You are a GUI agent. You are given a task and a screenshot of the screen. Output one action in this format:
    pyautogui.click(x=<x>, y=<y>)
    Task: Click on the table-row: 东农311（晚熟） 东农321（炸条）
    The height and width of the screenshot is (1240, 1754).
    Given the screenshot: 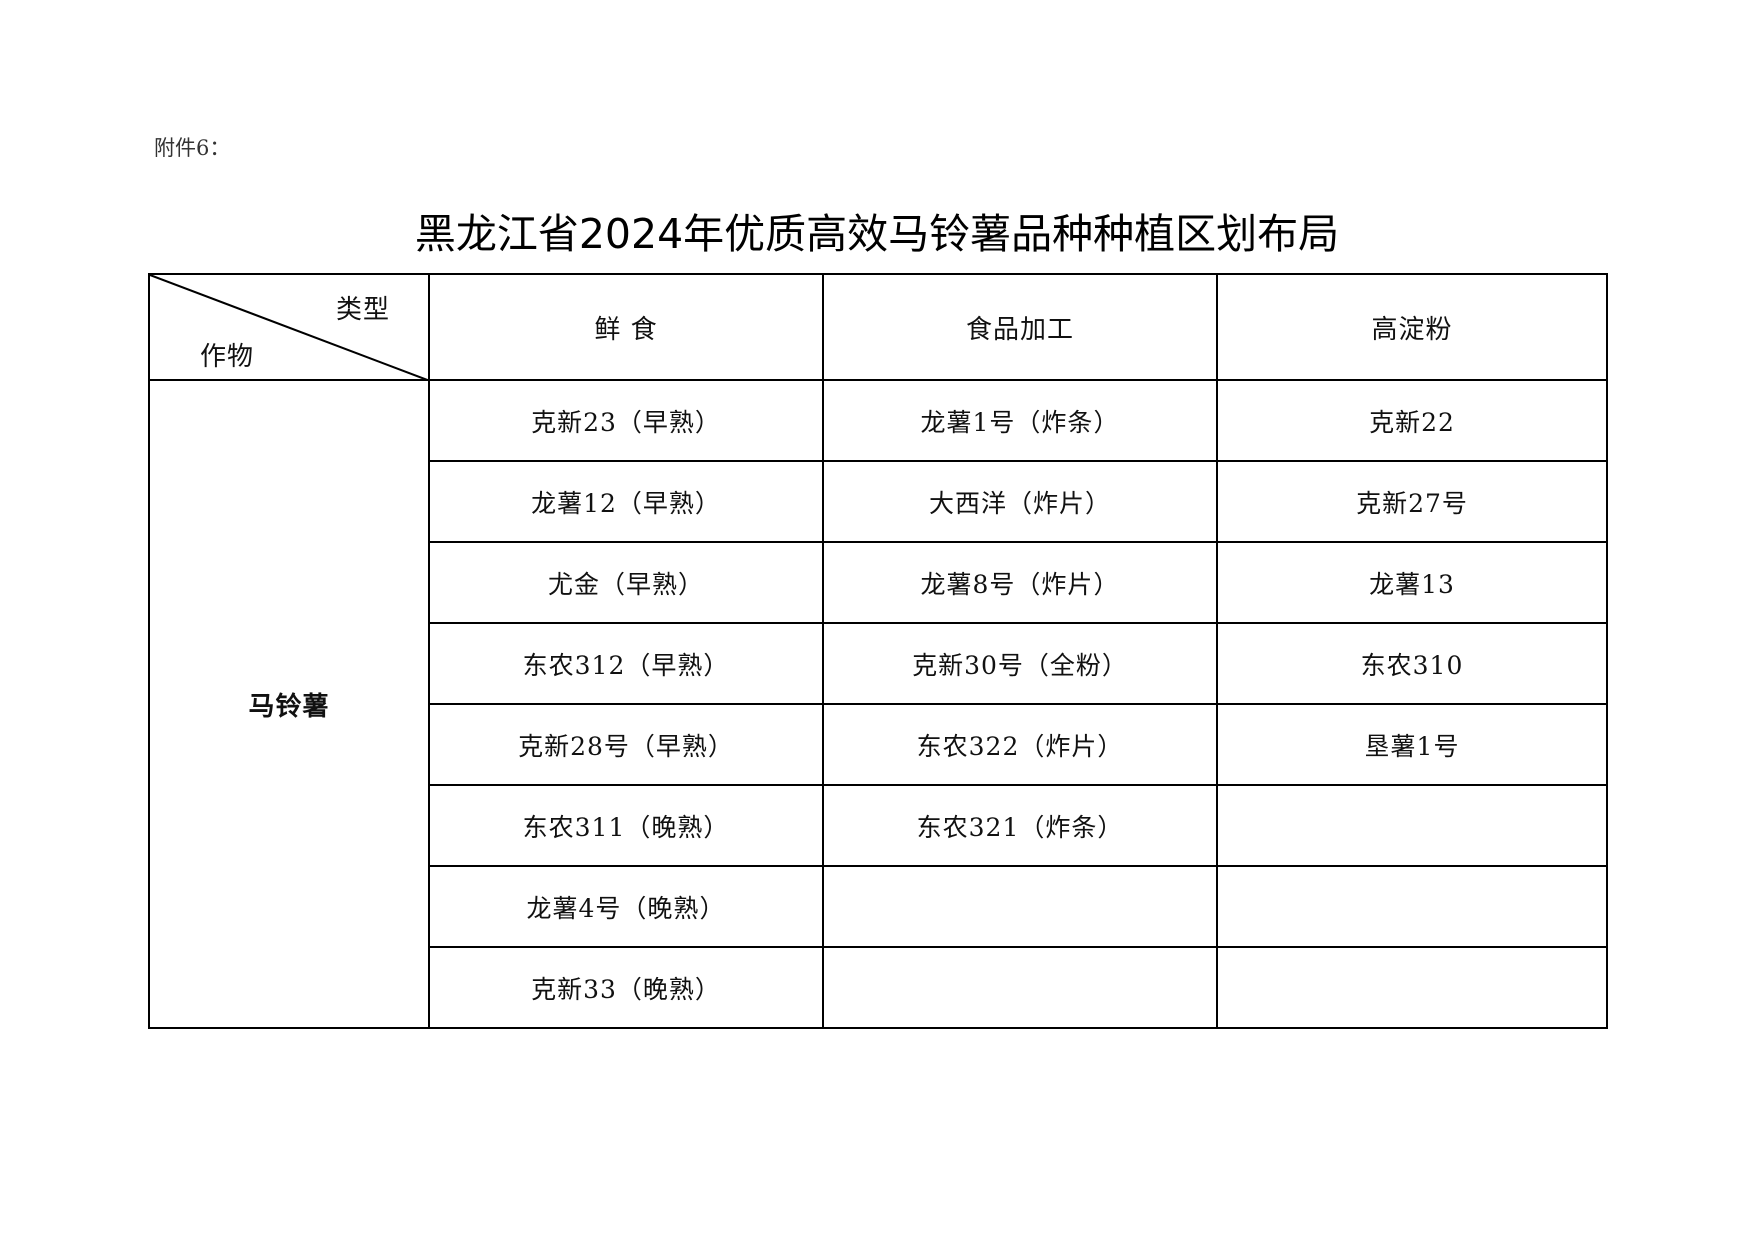 What is the action you would take?
    pyautogui.click(x=878, y=825)
    